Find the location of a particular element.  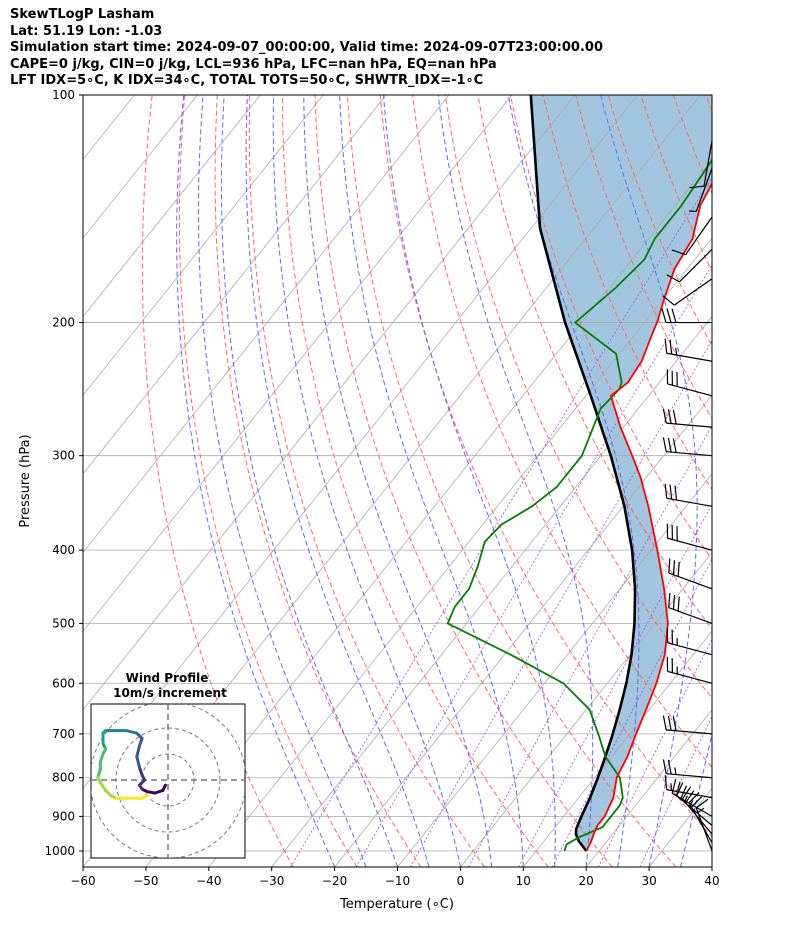

hodograph-content is located at coordinates (168, 781).